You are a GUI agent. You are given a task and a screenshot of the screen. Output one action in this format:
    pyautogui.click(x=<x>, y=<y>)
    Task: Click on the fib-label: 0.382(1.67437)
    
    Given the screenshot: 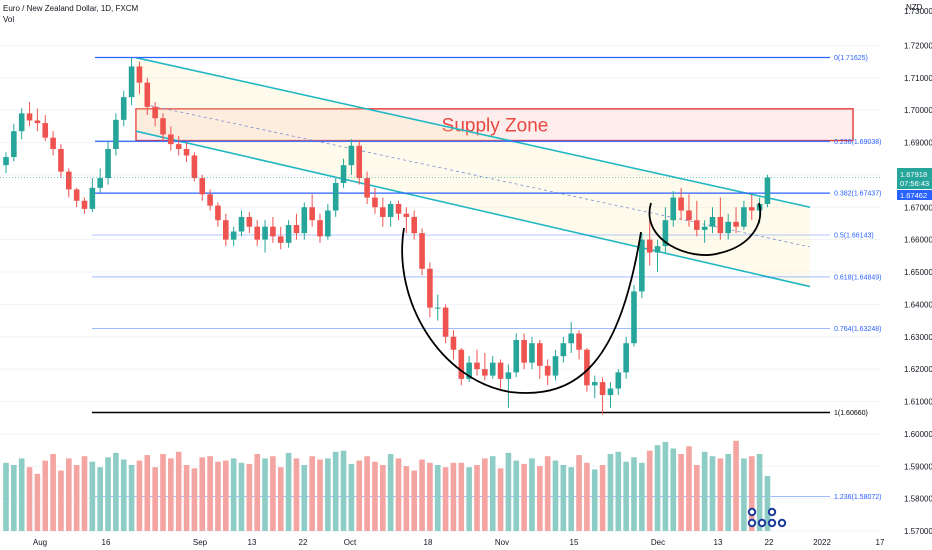 What is the action you would take?
    pyautogui.click(x=857, y=194)
    